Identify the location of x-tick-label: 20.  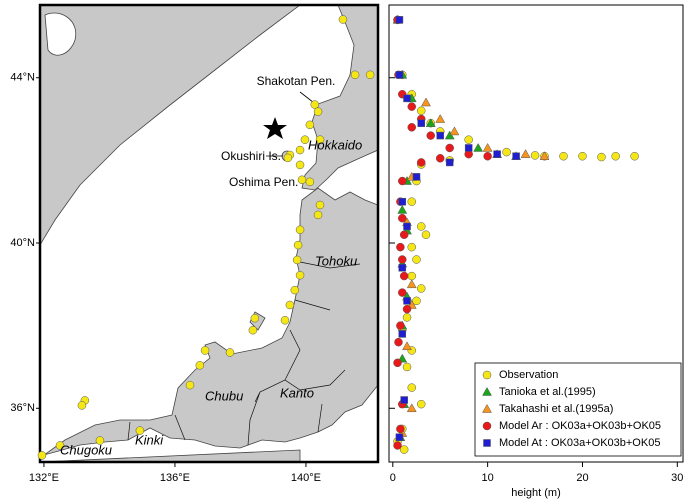
(582, 478).